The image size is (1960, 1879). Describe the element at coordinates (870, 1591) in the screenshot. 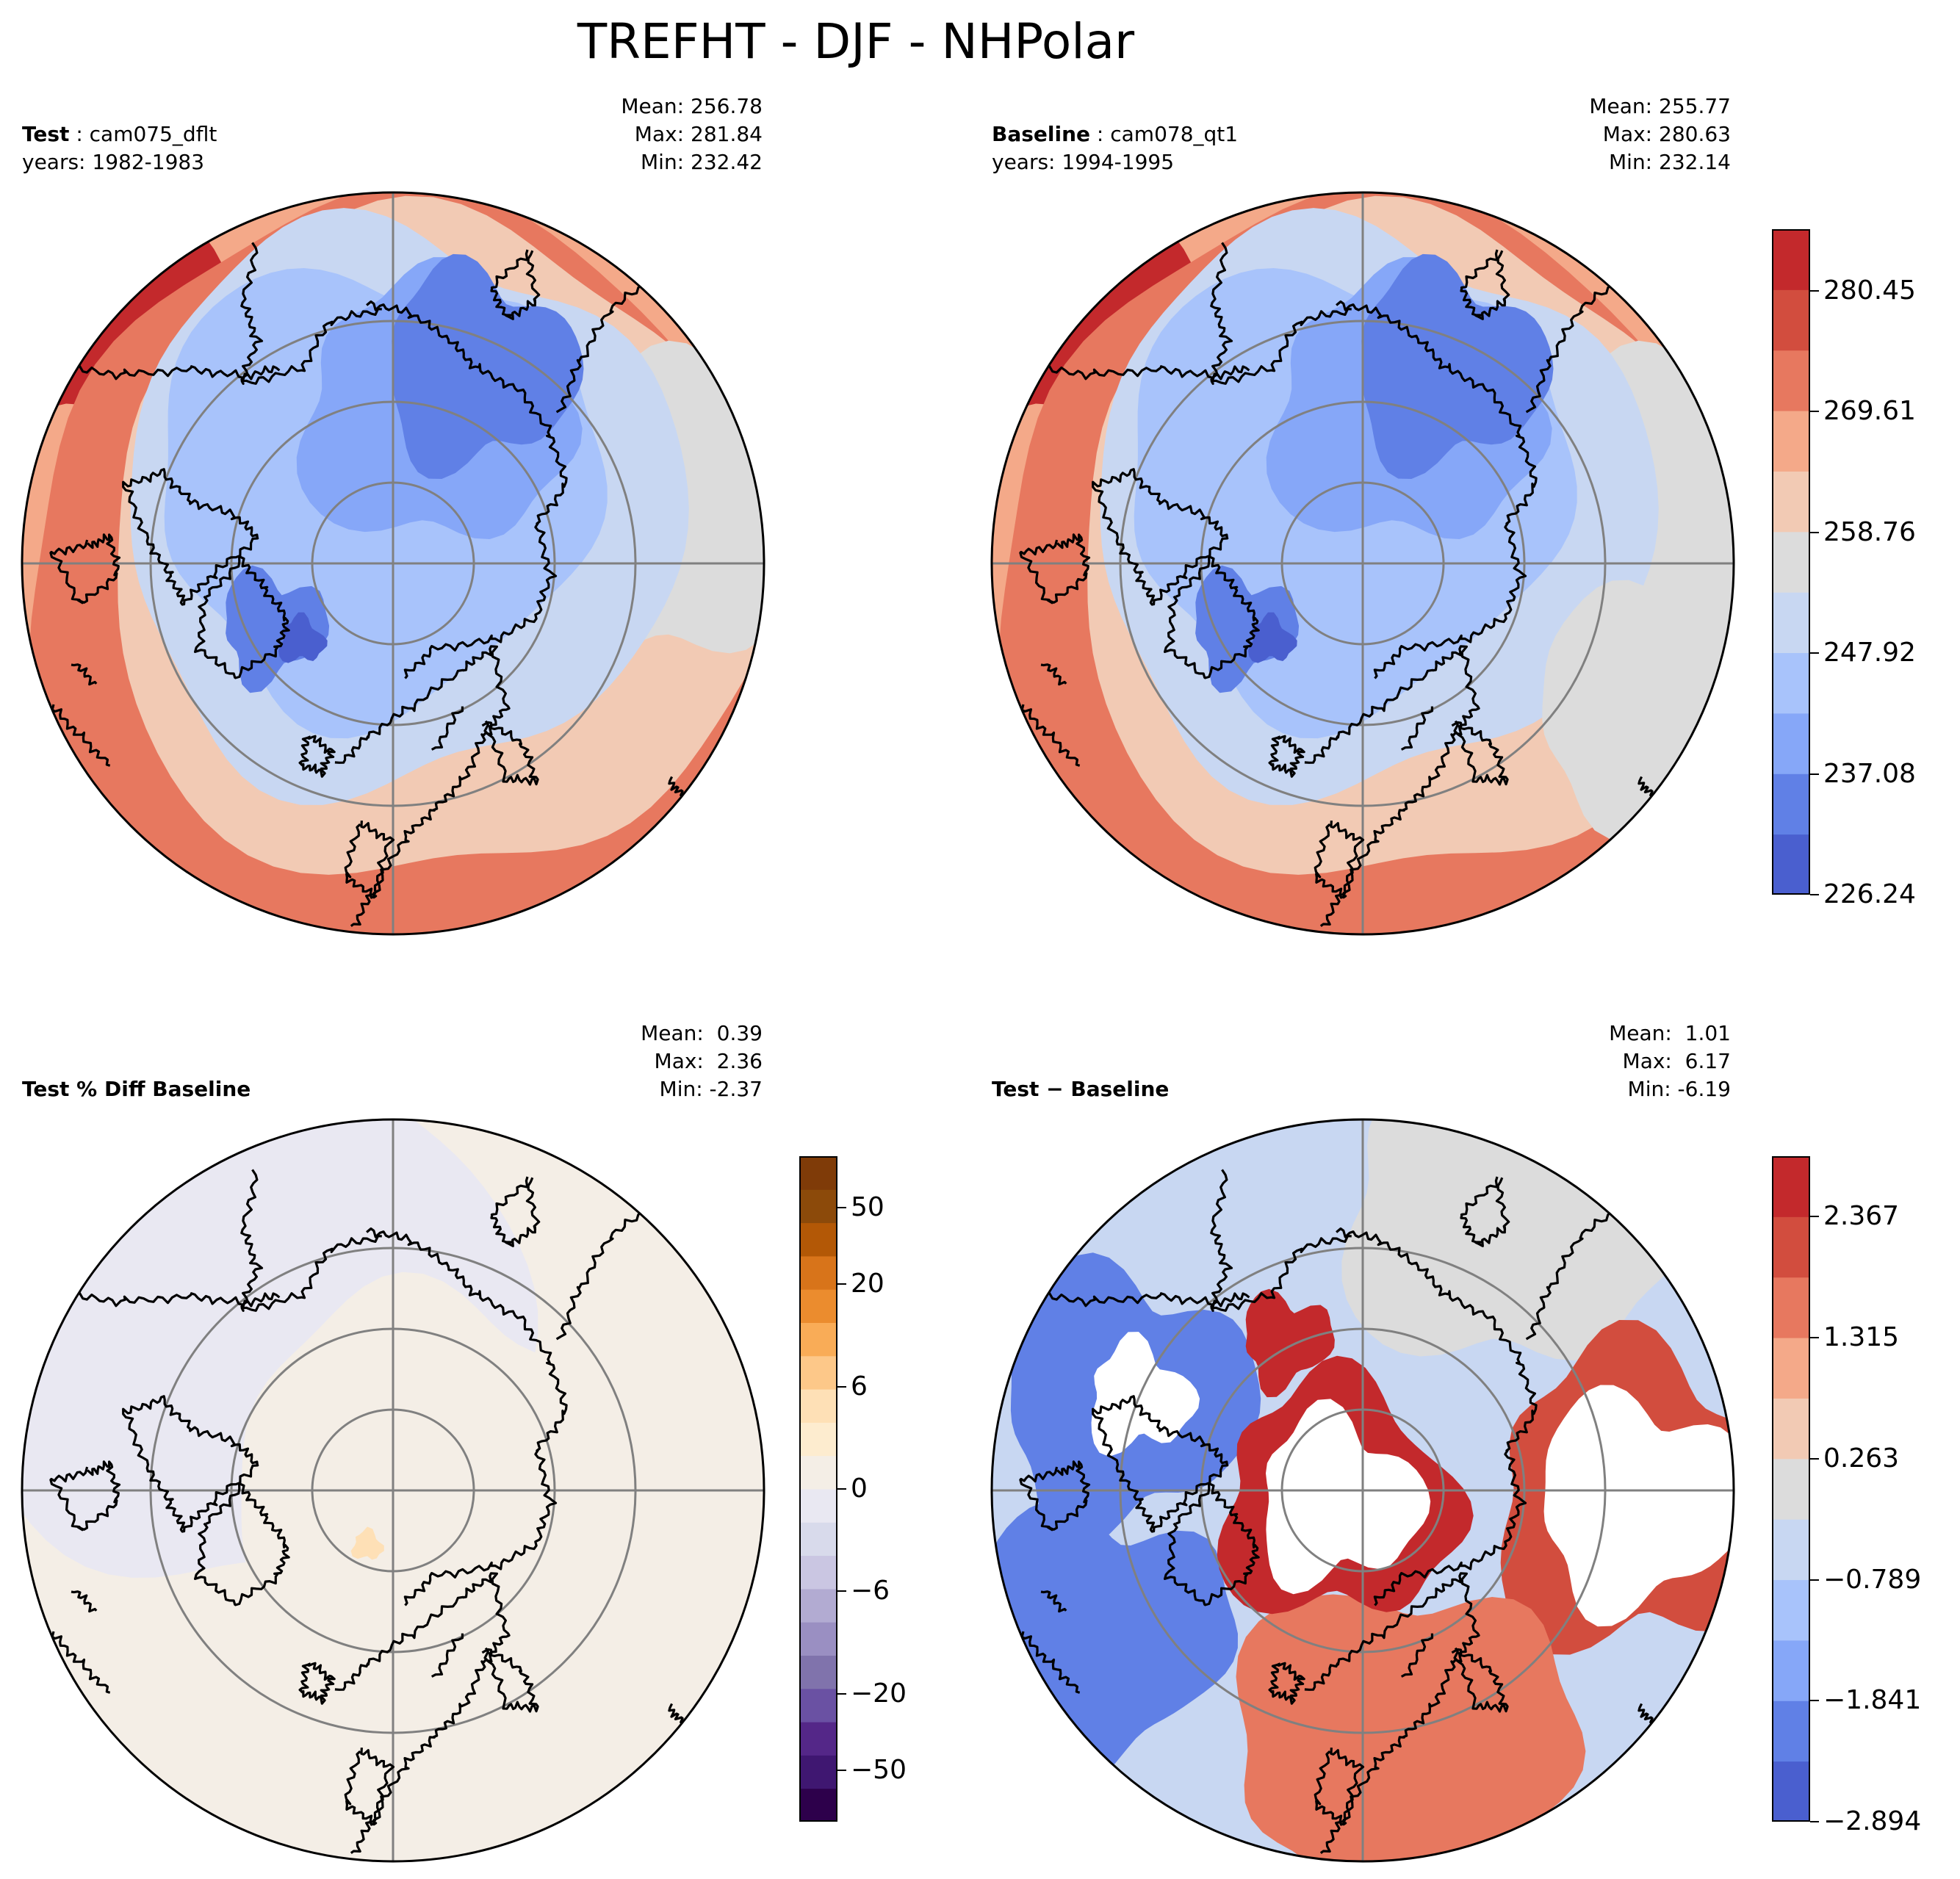

I see `pctdiff-colorbar-tick-5: −6` at that location.